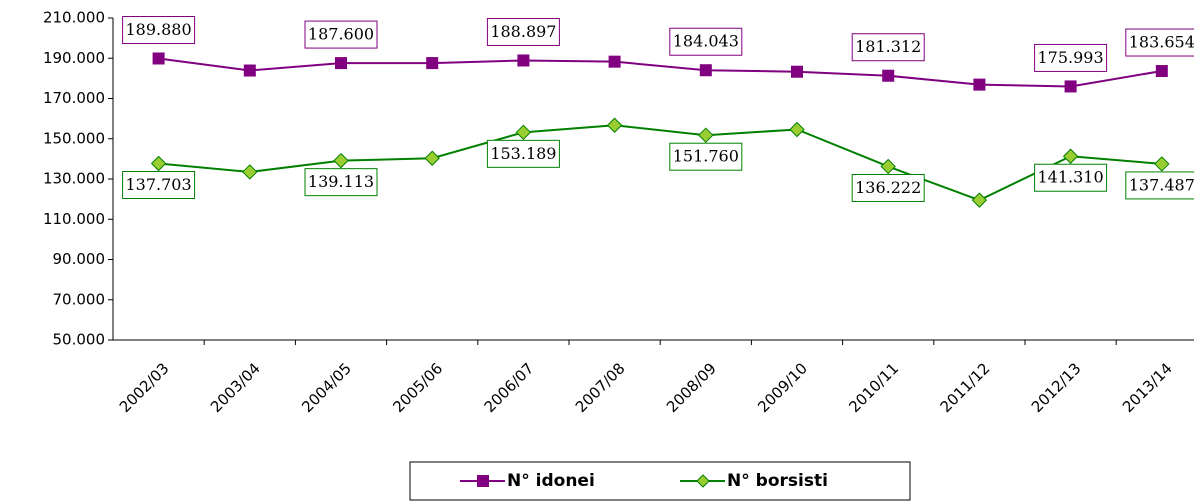 This screenshot has height=501, width=1194. What do you see at coordinates (873, 387) in the screenshot?
I see `x-tick-label: 2010/11` at bounding box center [873, 387].